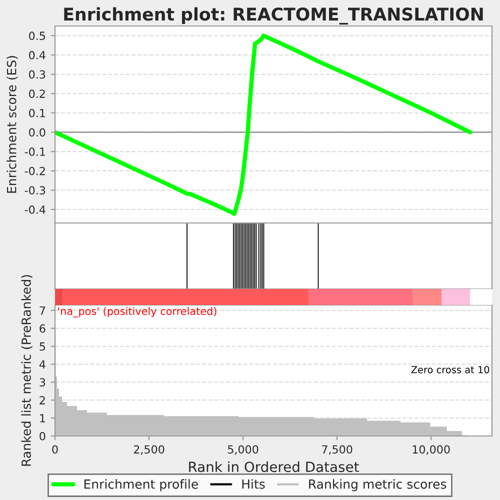 This screenshot has height=500, width=500. I want to click on x-tick-label: 2,500, so click(149, 450).